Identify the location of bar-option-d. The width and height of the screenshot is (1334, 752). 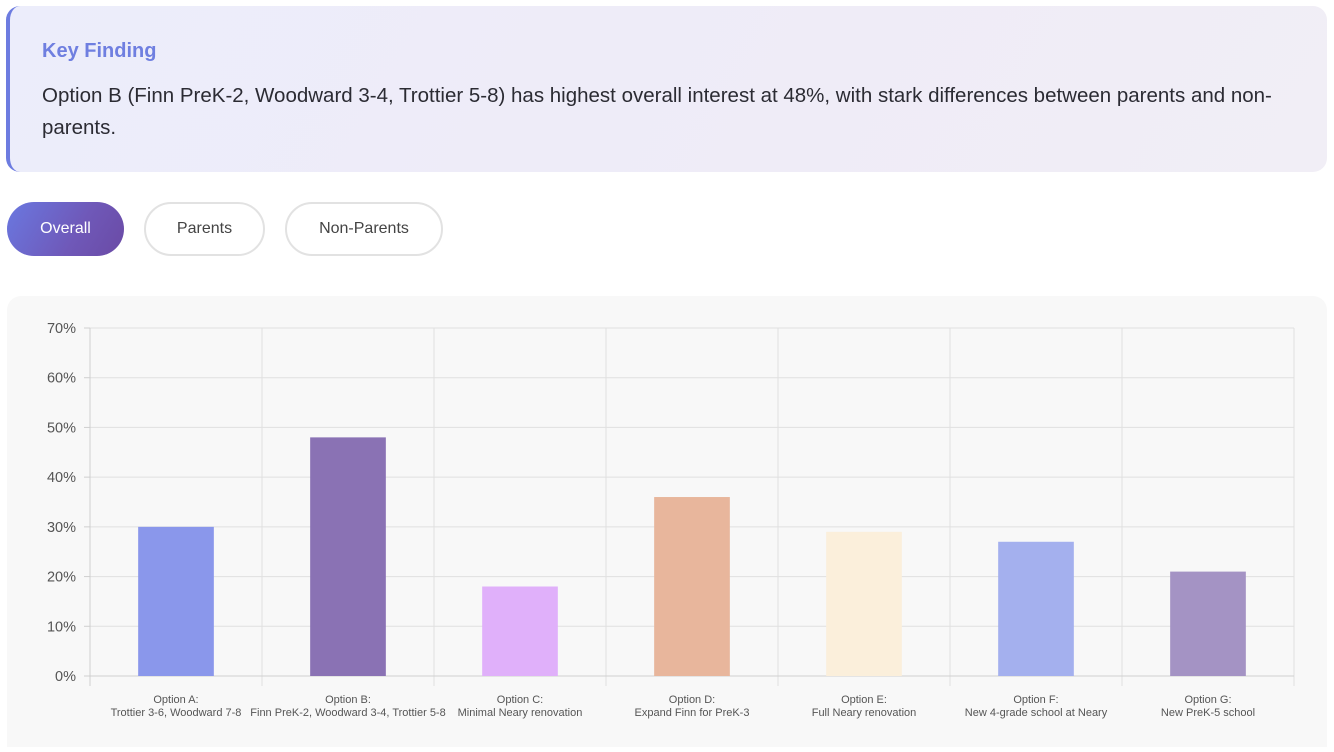
(692, 586).